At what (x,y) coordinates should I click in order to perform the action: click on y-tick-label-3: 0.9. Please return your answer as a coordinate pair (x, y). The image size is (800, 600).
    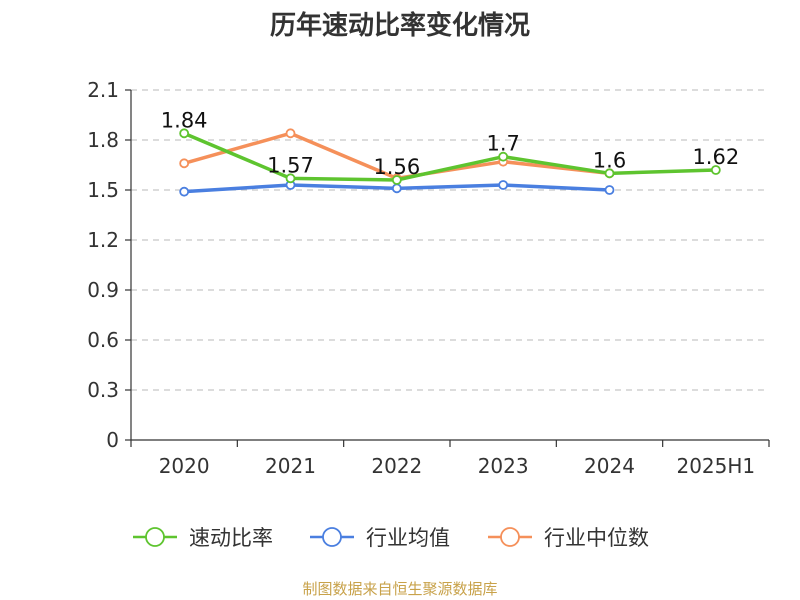
    Looking at the image, I should click on (103, 290).